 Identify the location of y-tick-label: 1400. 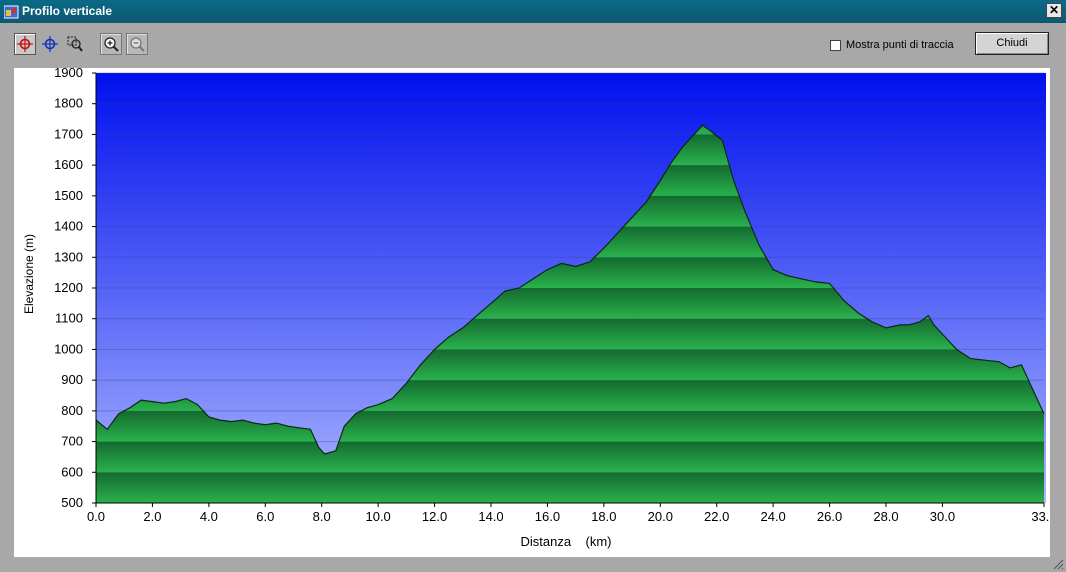
(68, 226).